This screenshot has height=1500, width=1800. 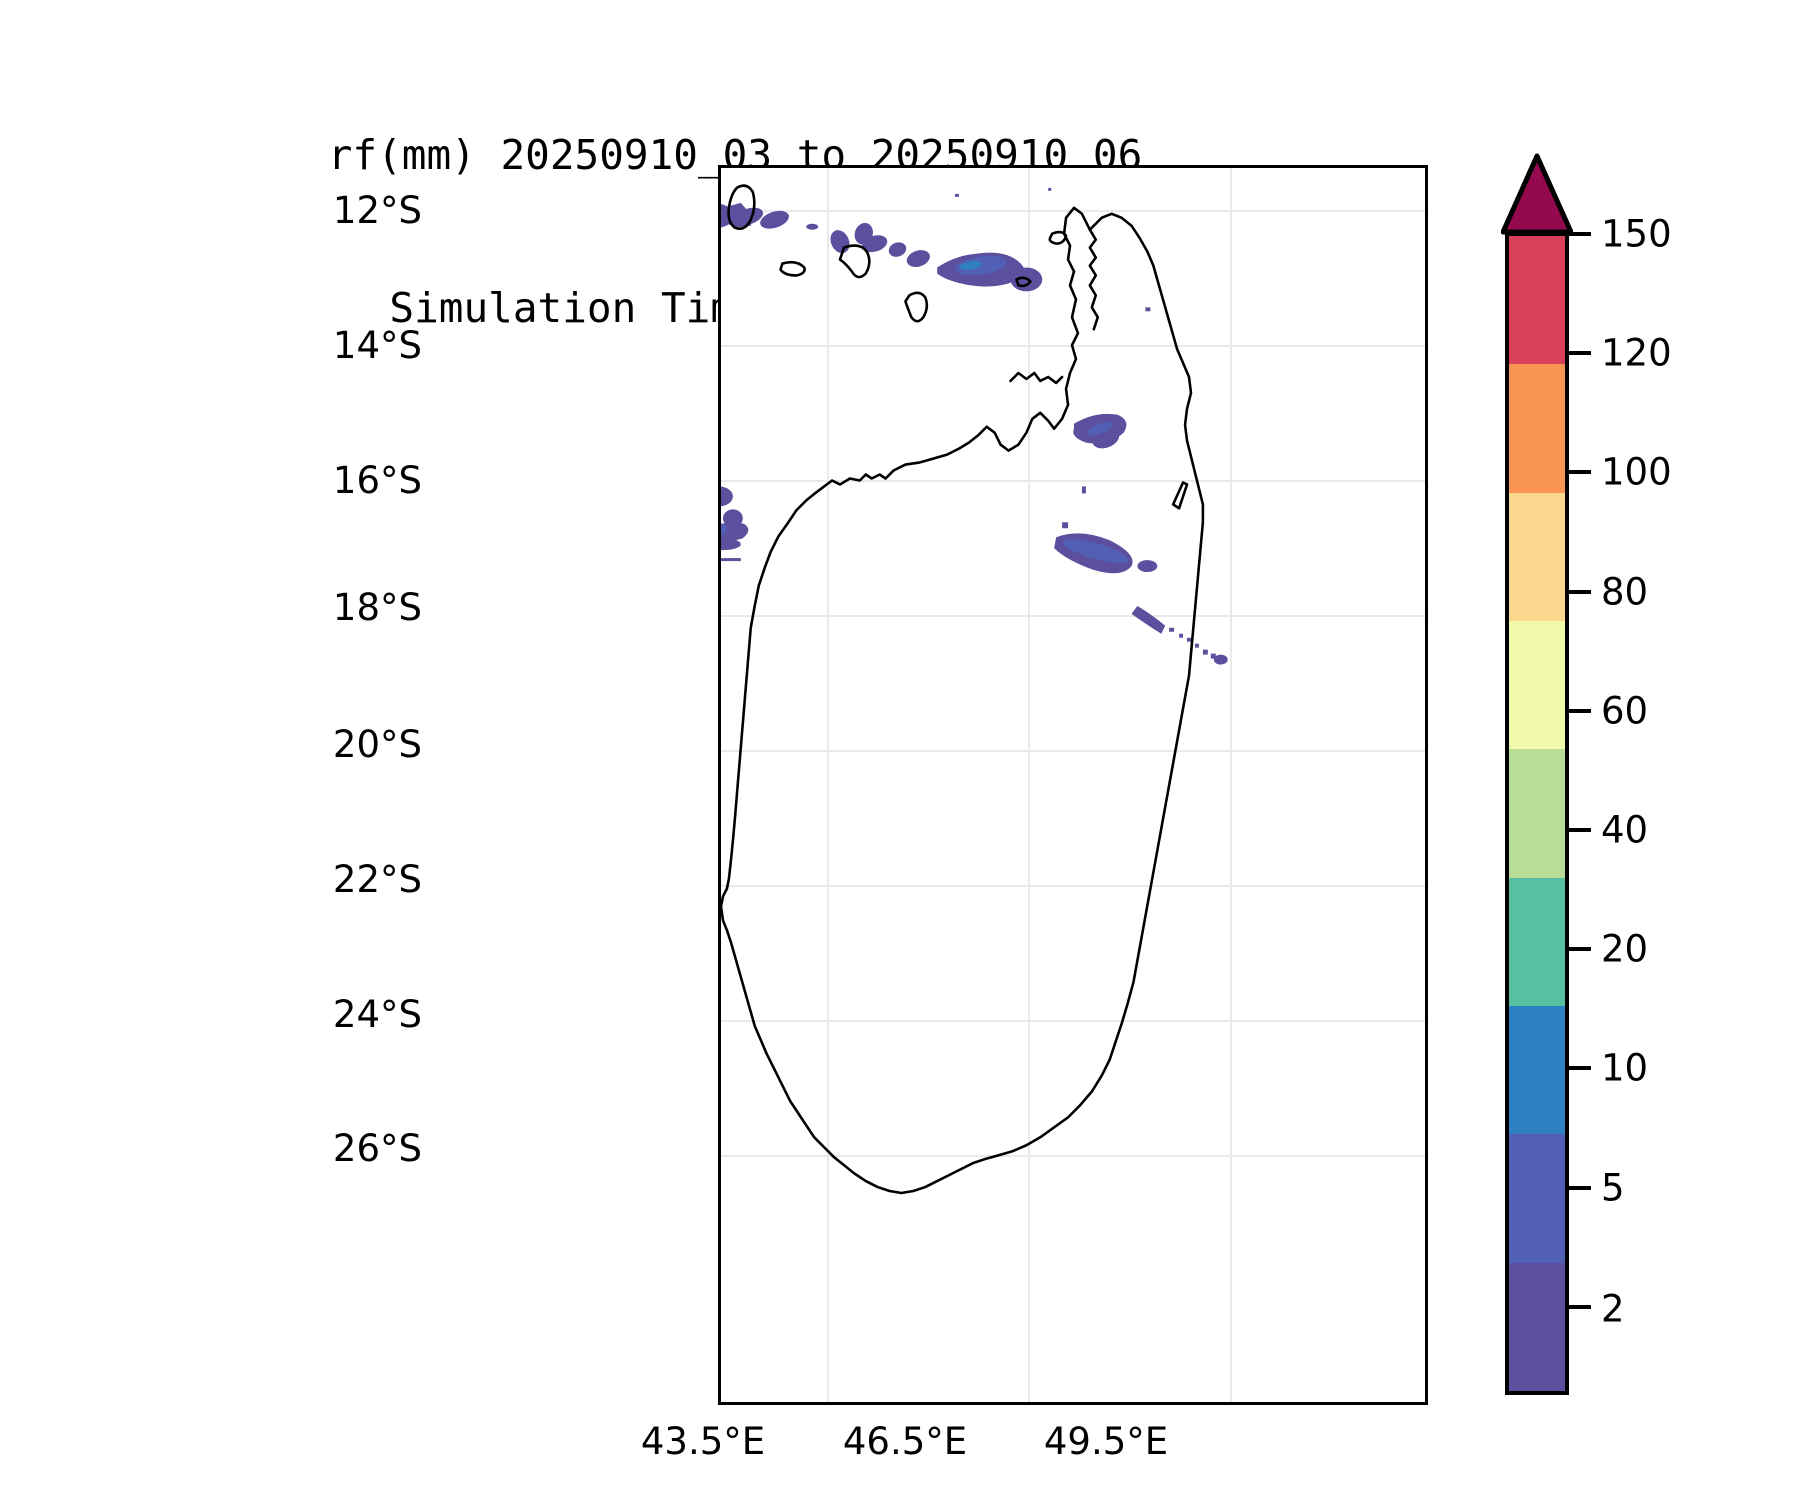 What do you see at coordinates (1179, 635) in the screenshot?
I see `rain-streak-southeast` at bounding box center [1179, 635].